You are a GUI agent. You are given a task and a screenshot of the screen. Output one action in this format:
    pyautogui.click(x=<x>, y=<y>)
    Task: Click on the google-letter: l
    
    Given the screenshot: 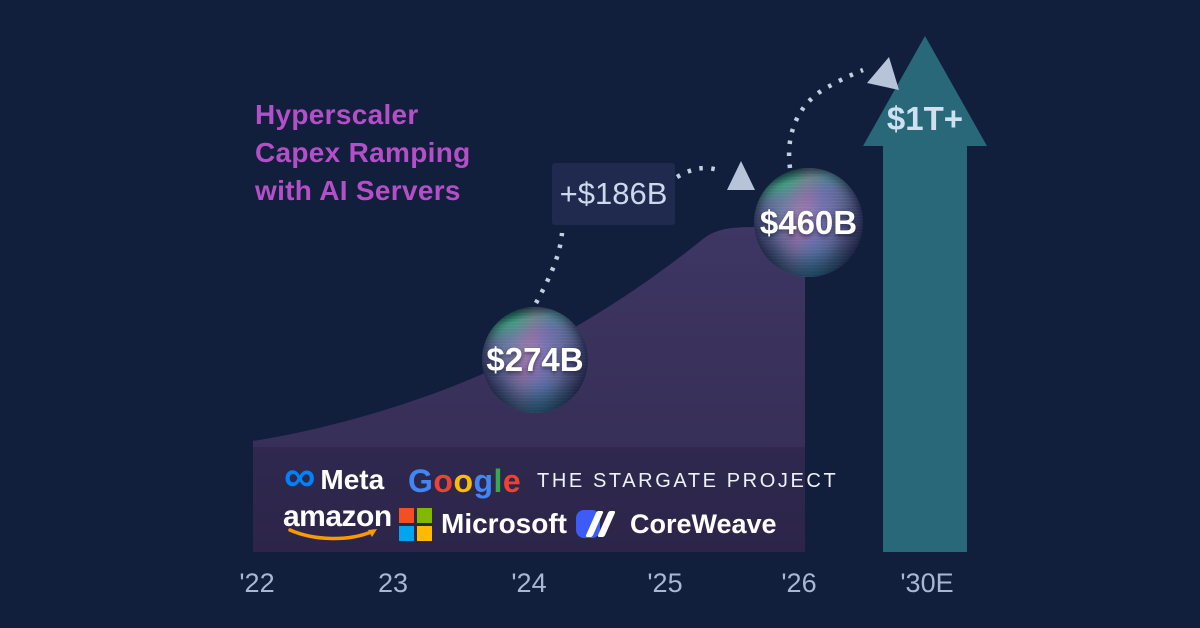 What is the action you would take?
    pyautogui.click(x=498, y=480)
    